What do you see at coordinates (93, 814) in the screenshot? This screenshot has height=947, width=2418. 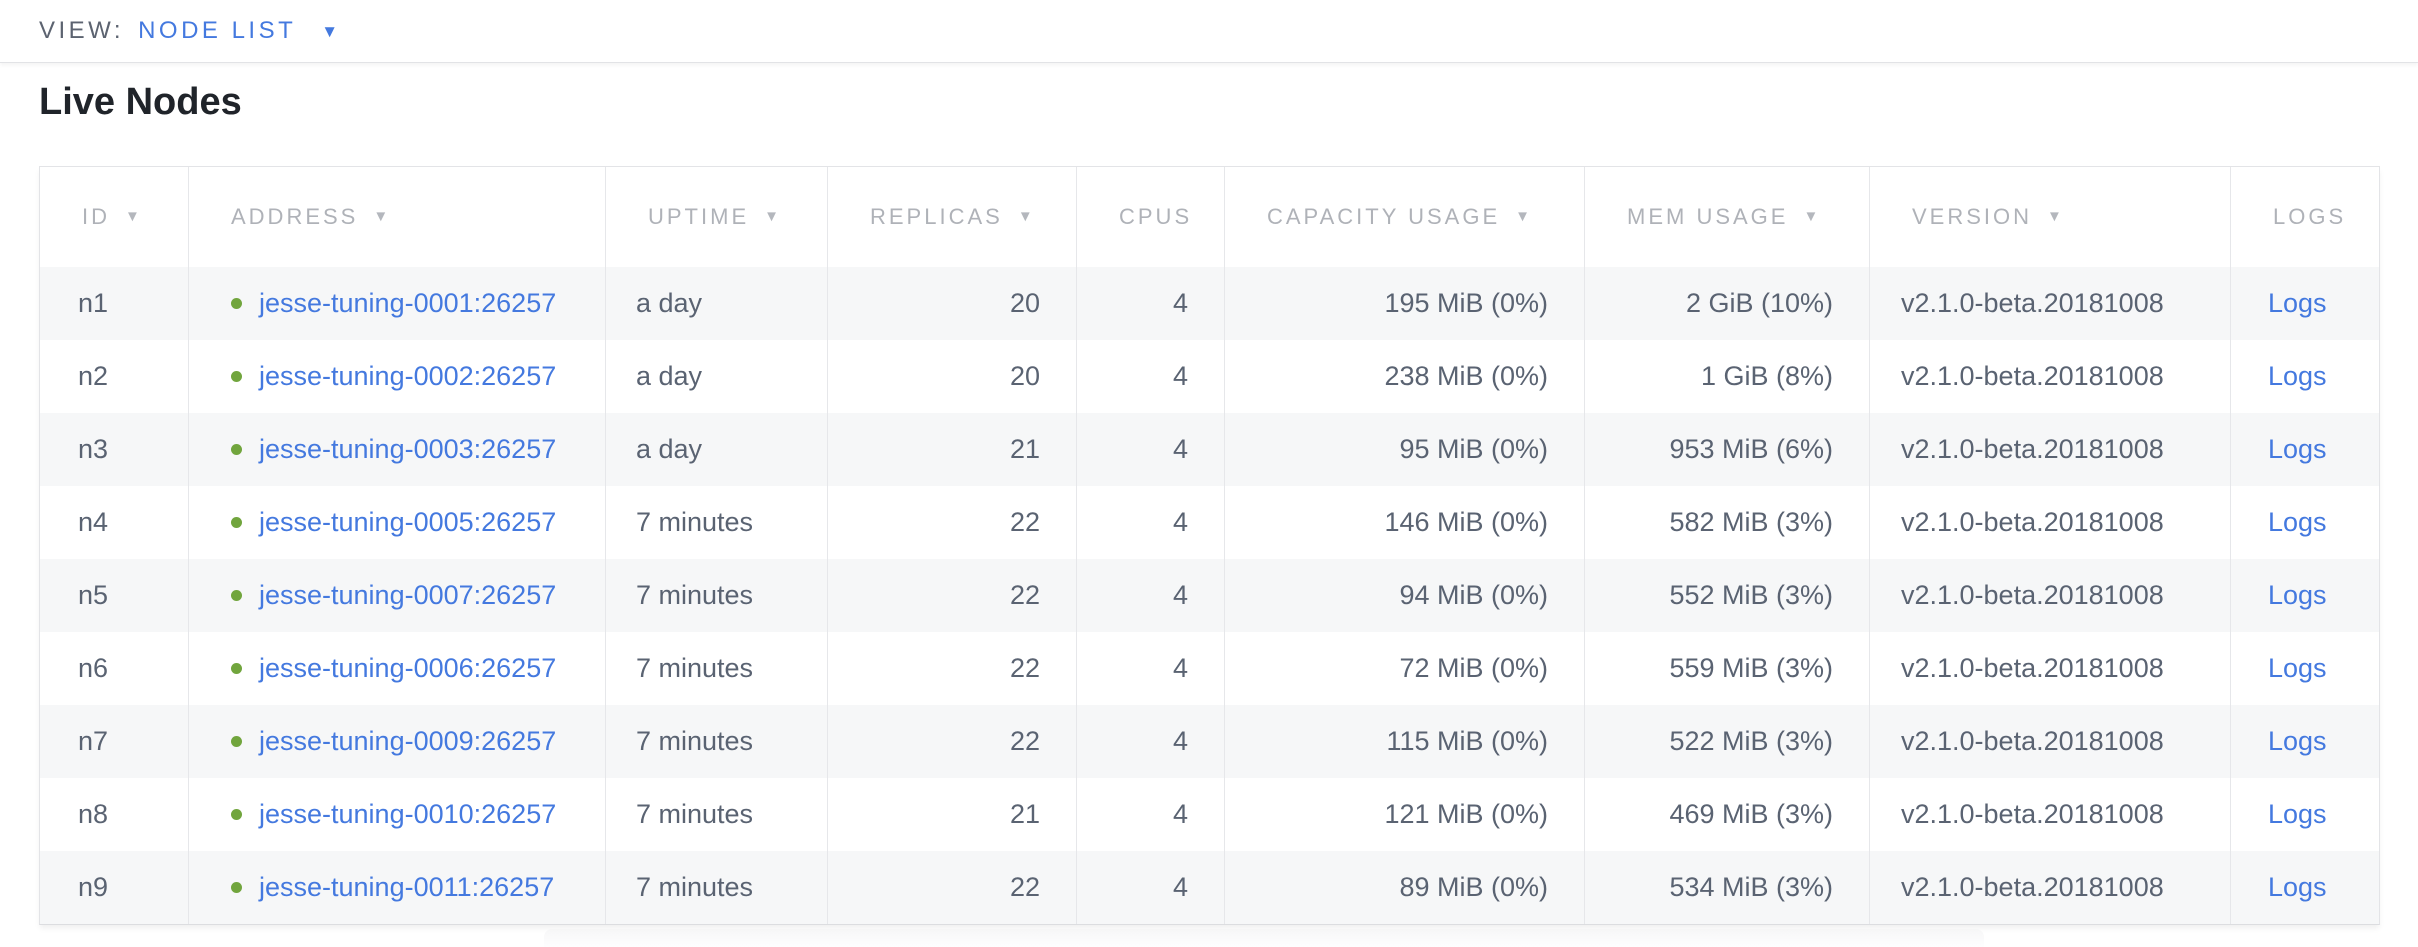 I see `cell-id: n8` at bounding box center [93, 814].